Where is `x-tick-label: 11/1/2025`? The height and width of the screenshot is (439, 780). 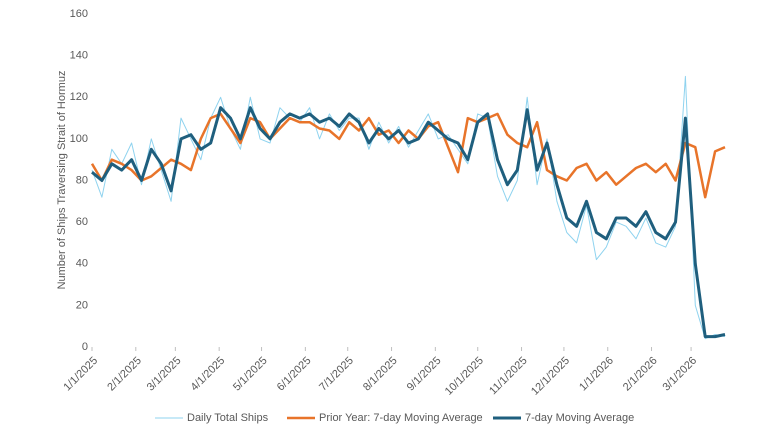
x-tick-label: 11/1/2025 is located at coordinates (508, 376).